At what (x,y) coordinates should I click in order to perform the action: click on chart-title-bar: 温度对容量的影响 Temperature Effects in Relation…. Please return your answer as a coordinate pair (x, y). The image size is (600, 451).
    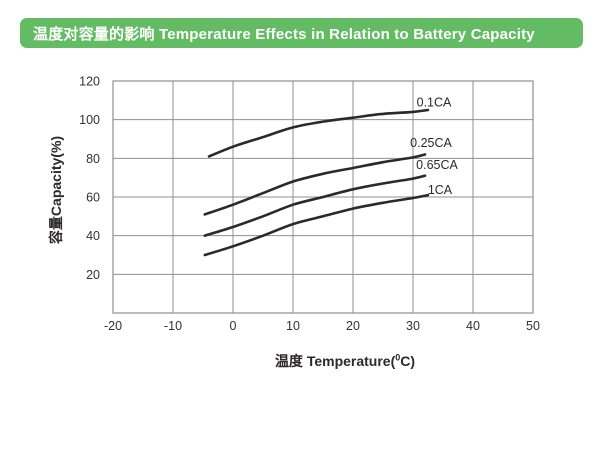
    Looking at the image, I should click on (301, 33).